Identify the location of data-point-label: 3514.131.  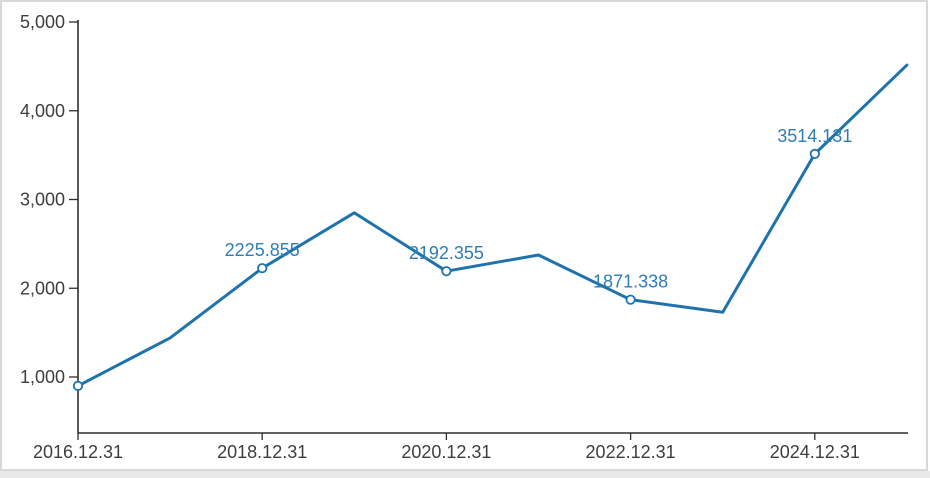
(814, 136).